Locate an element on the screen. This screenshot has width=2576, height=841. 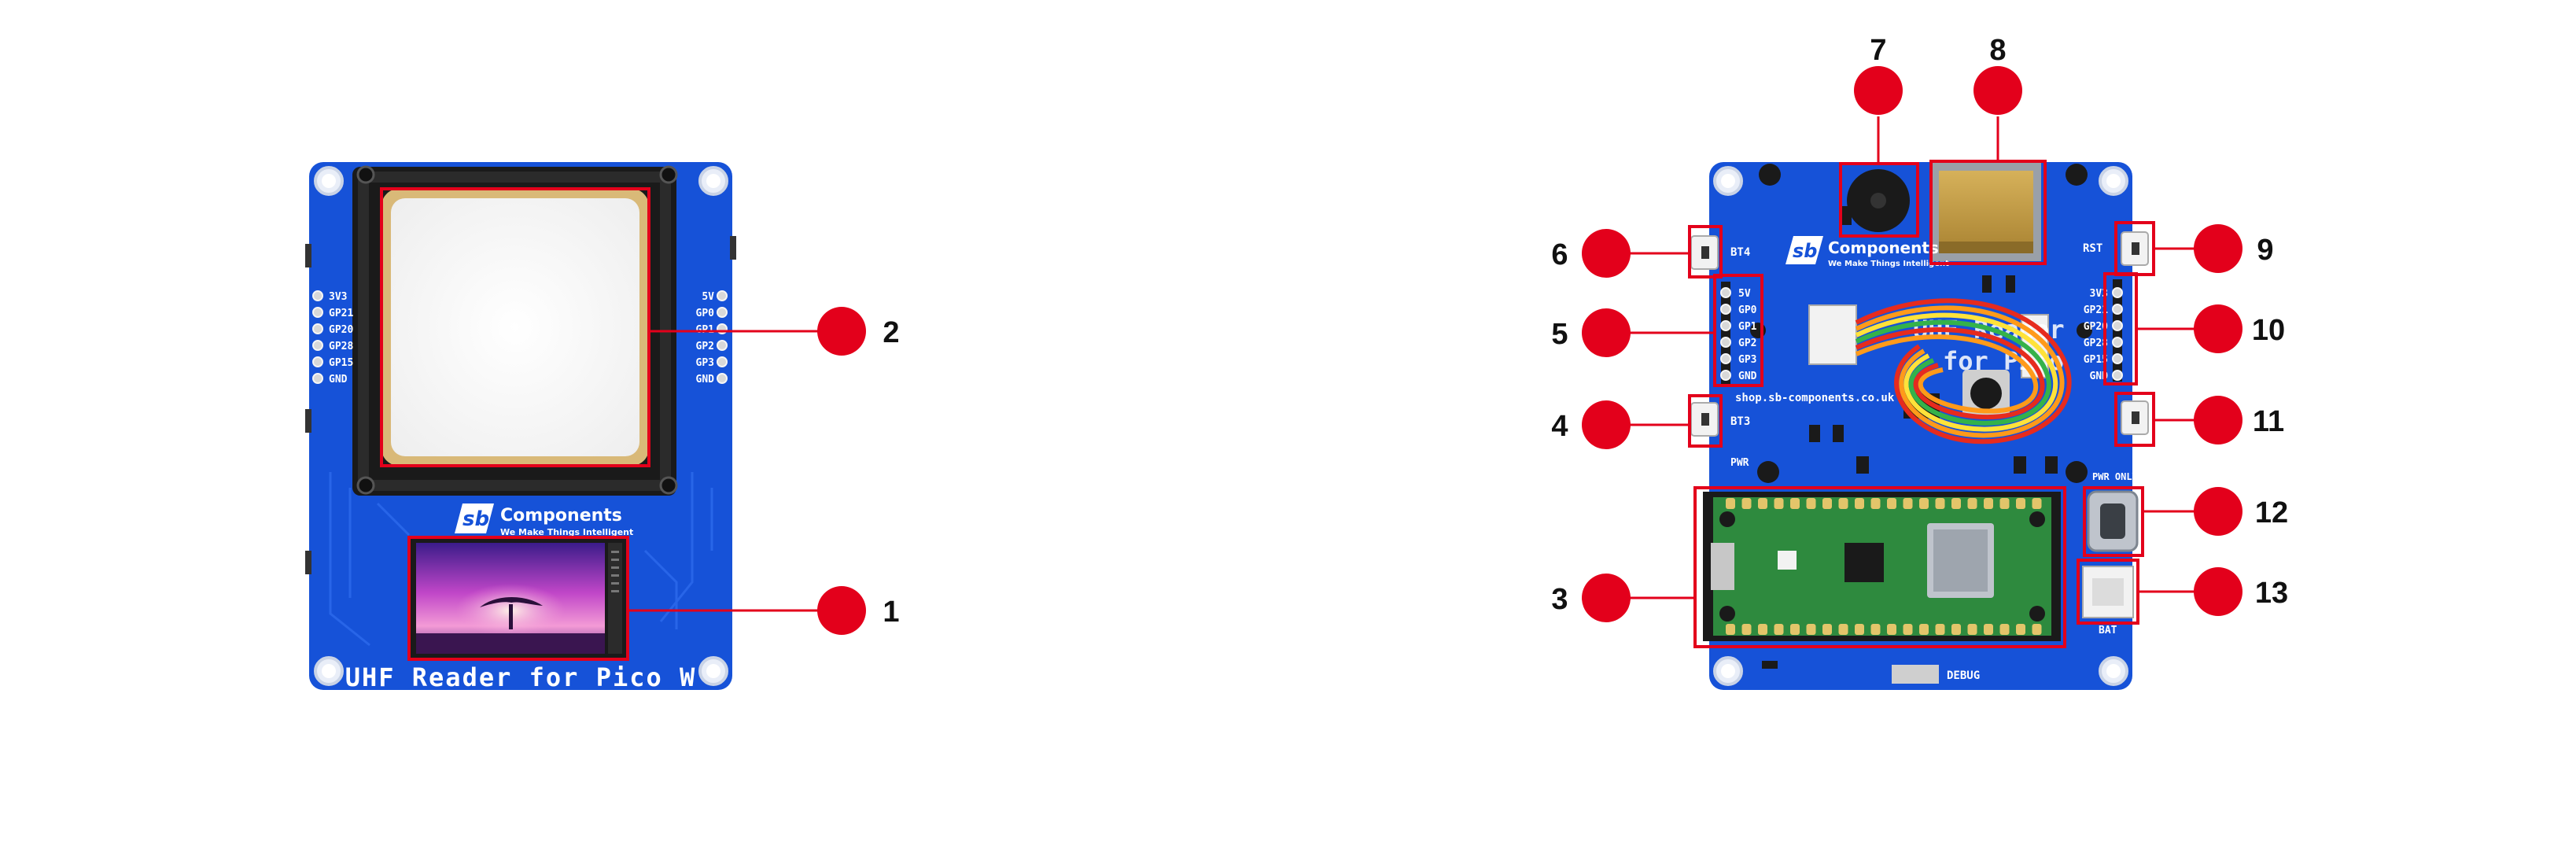
ribbon-cable is located at coordinates (1963, 371).